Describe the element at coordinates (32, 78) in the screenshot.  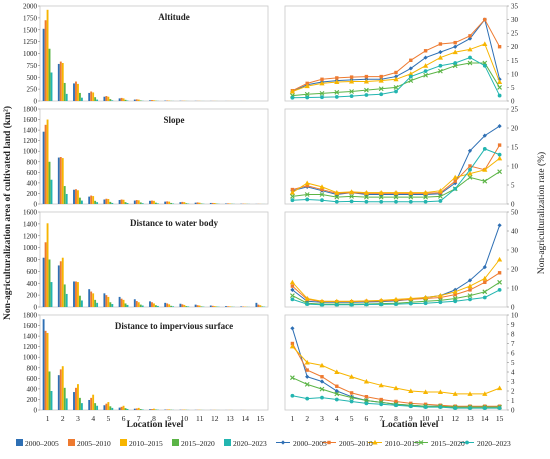
I see `bar-y-tick-label: 500` at that location.